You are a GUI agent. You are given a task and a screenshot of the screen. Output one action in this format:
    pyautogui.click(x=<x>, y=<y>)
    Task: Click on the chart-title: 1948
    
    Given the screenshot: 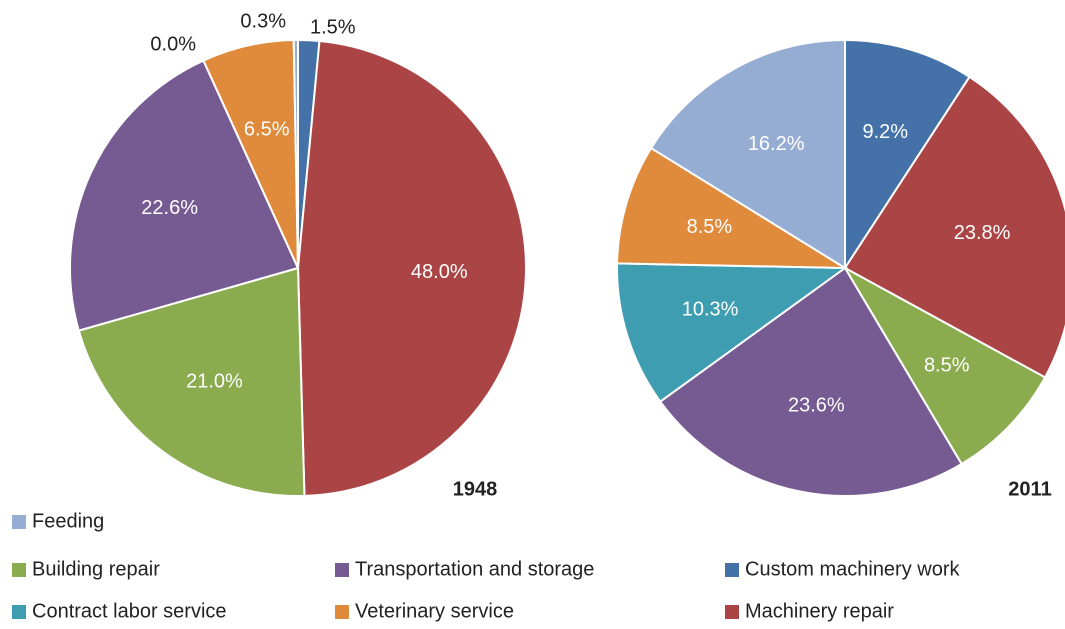 What is the action you would take?
    pyautogui.click(x=475, y=489)
    